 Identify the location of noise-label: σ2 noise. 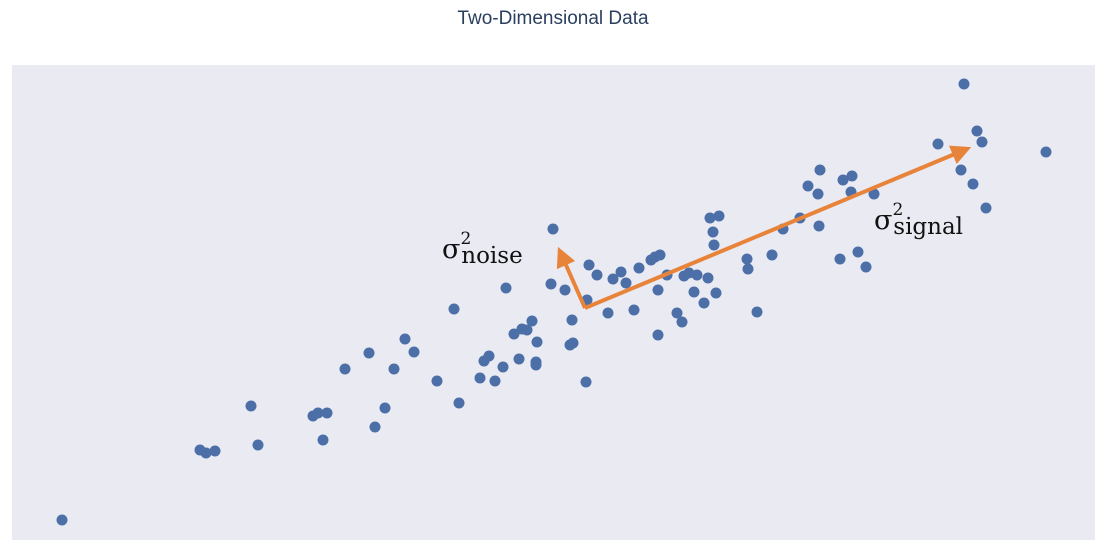
(482, 249).